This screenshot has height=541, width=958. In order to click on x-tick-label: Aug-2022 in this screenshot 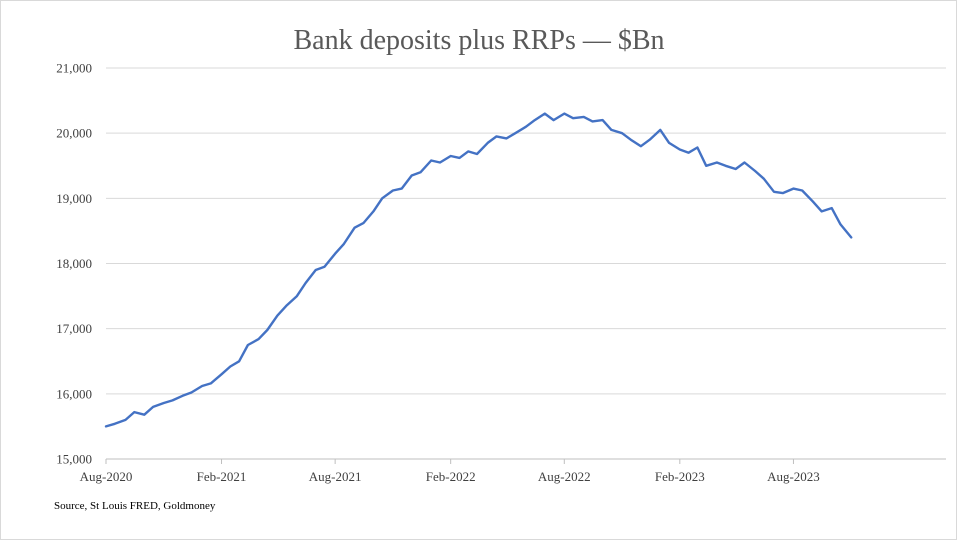, I will do `click(564, 476)`.